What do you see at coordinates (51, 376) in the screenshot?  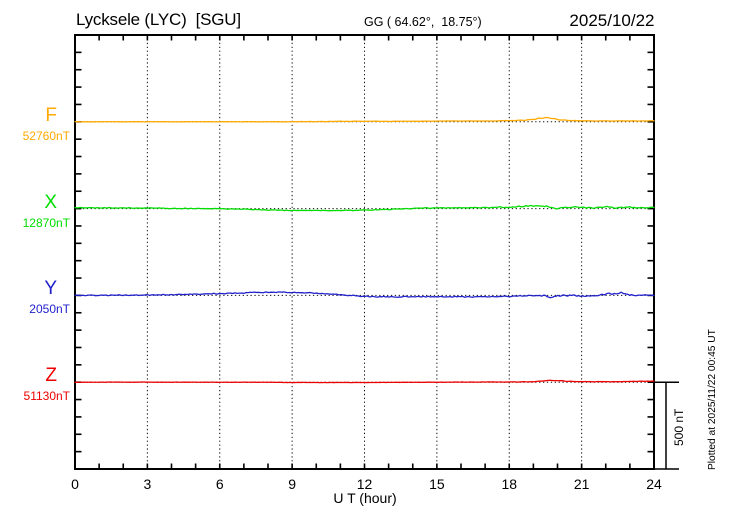 I see `component-letter-Z: Z` at bounding box center [51, 376].